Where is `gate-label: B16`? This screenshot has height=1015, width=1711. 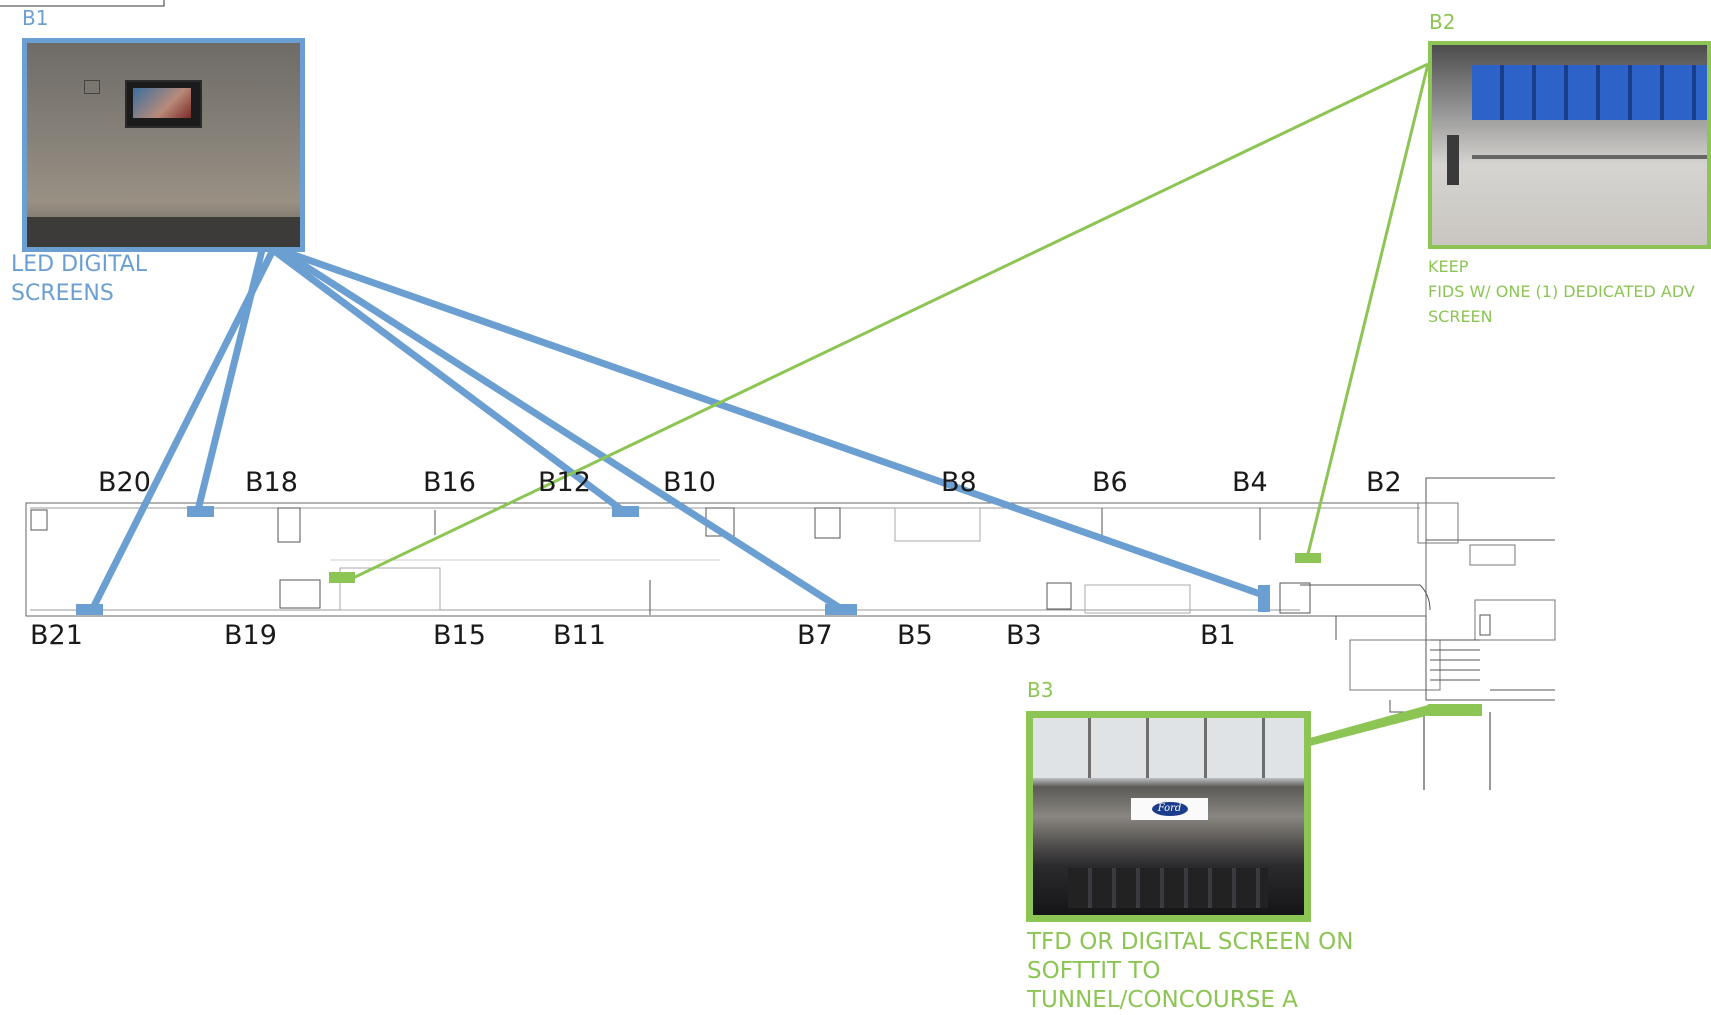
gate-label: B16 is located at coordinates (449, 482).